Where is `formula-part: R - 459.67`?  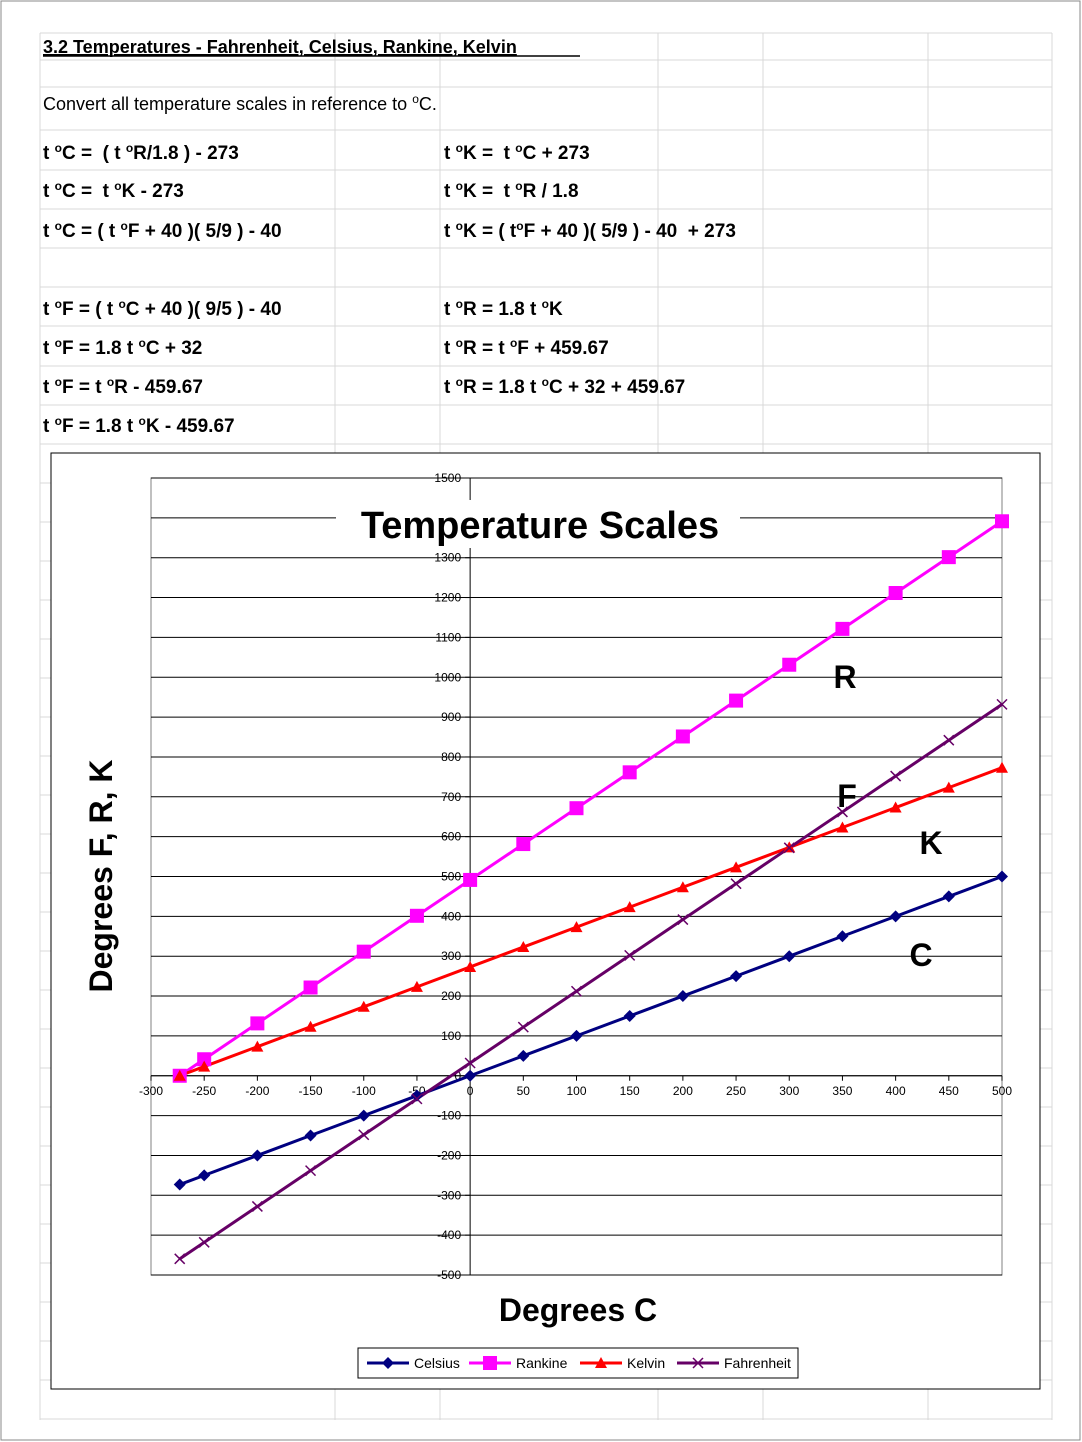
formula-part: R - 459.67 is located at coordinates (158, 387).